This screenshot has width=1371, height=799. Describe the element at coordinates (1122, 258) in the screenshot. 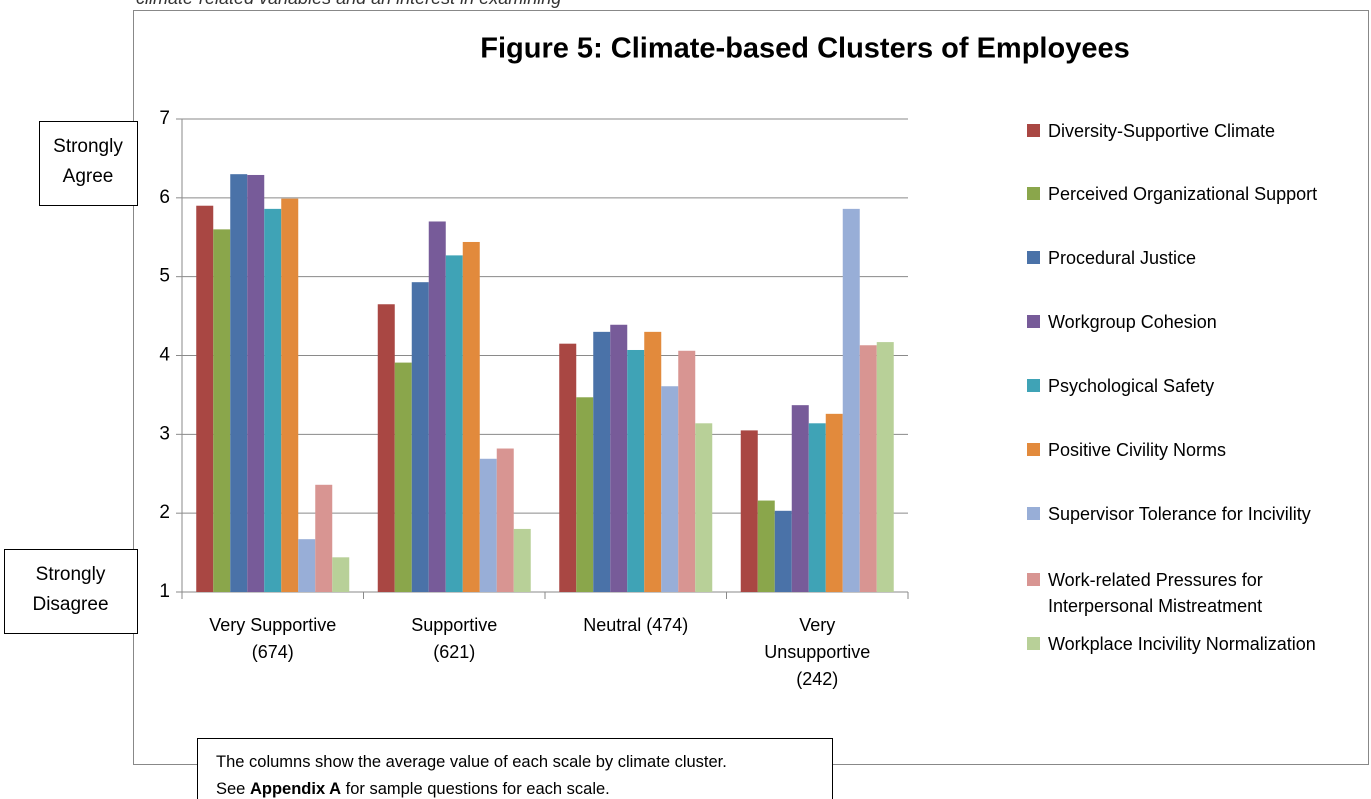

I see `legend-label: Procedural Justice` at that location.